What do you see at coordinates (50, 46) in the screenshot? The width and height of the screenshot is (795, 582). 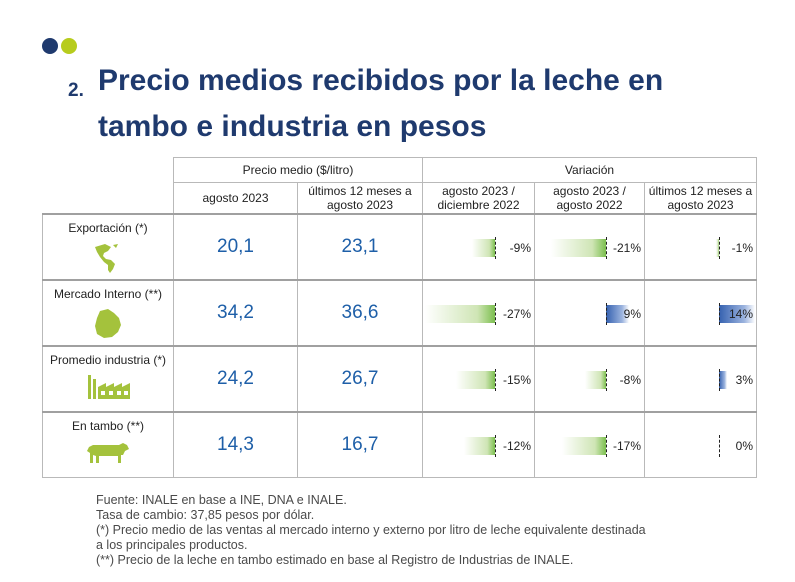 I see `navy-dot` at bounding box center [50, 46].